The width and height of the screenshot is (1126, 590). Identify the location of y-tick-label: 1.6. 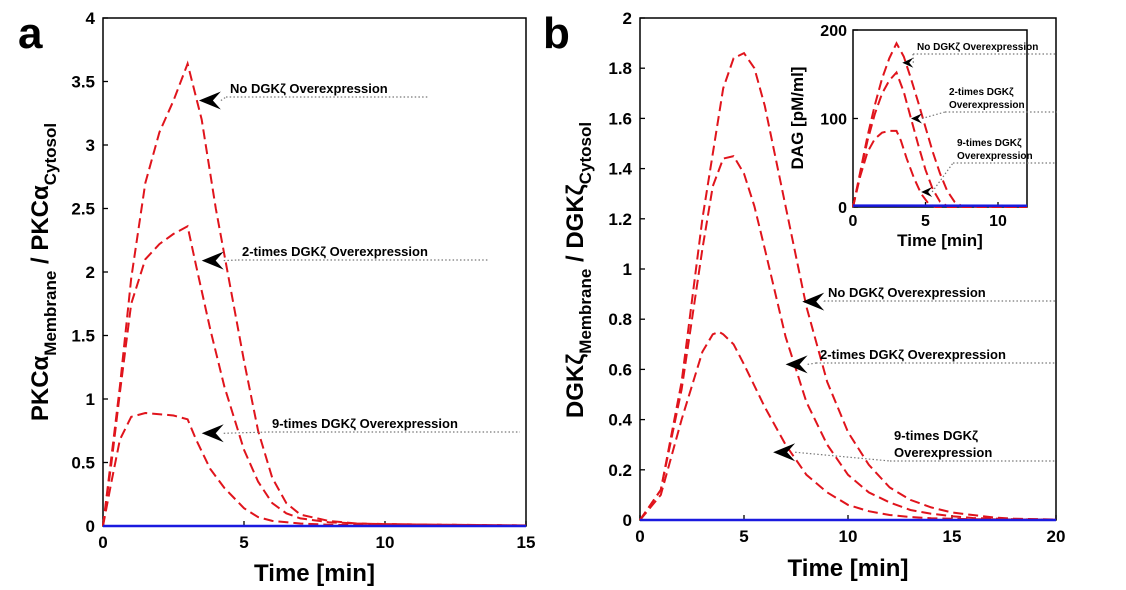
(620, 118).